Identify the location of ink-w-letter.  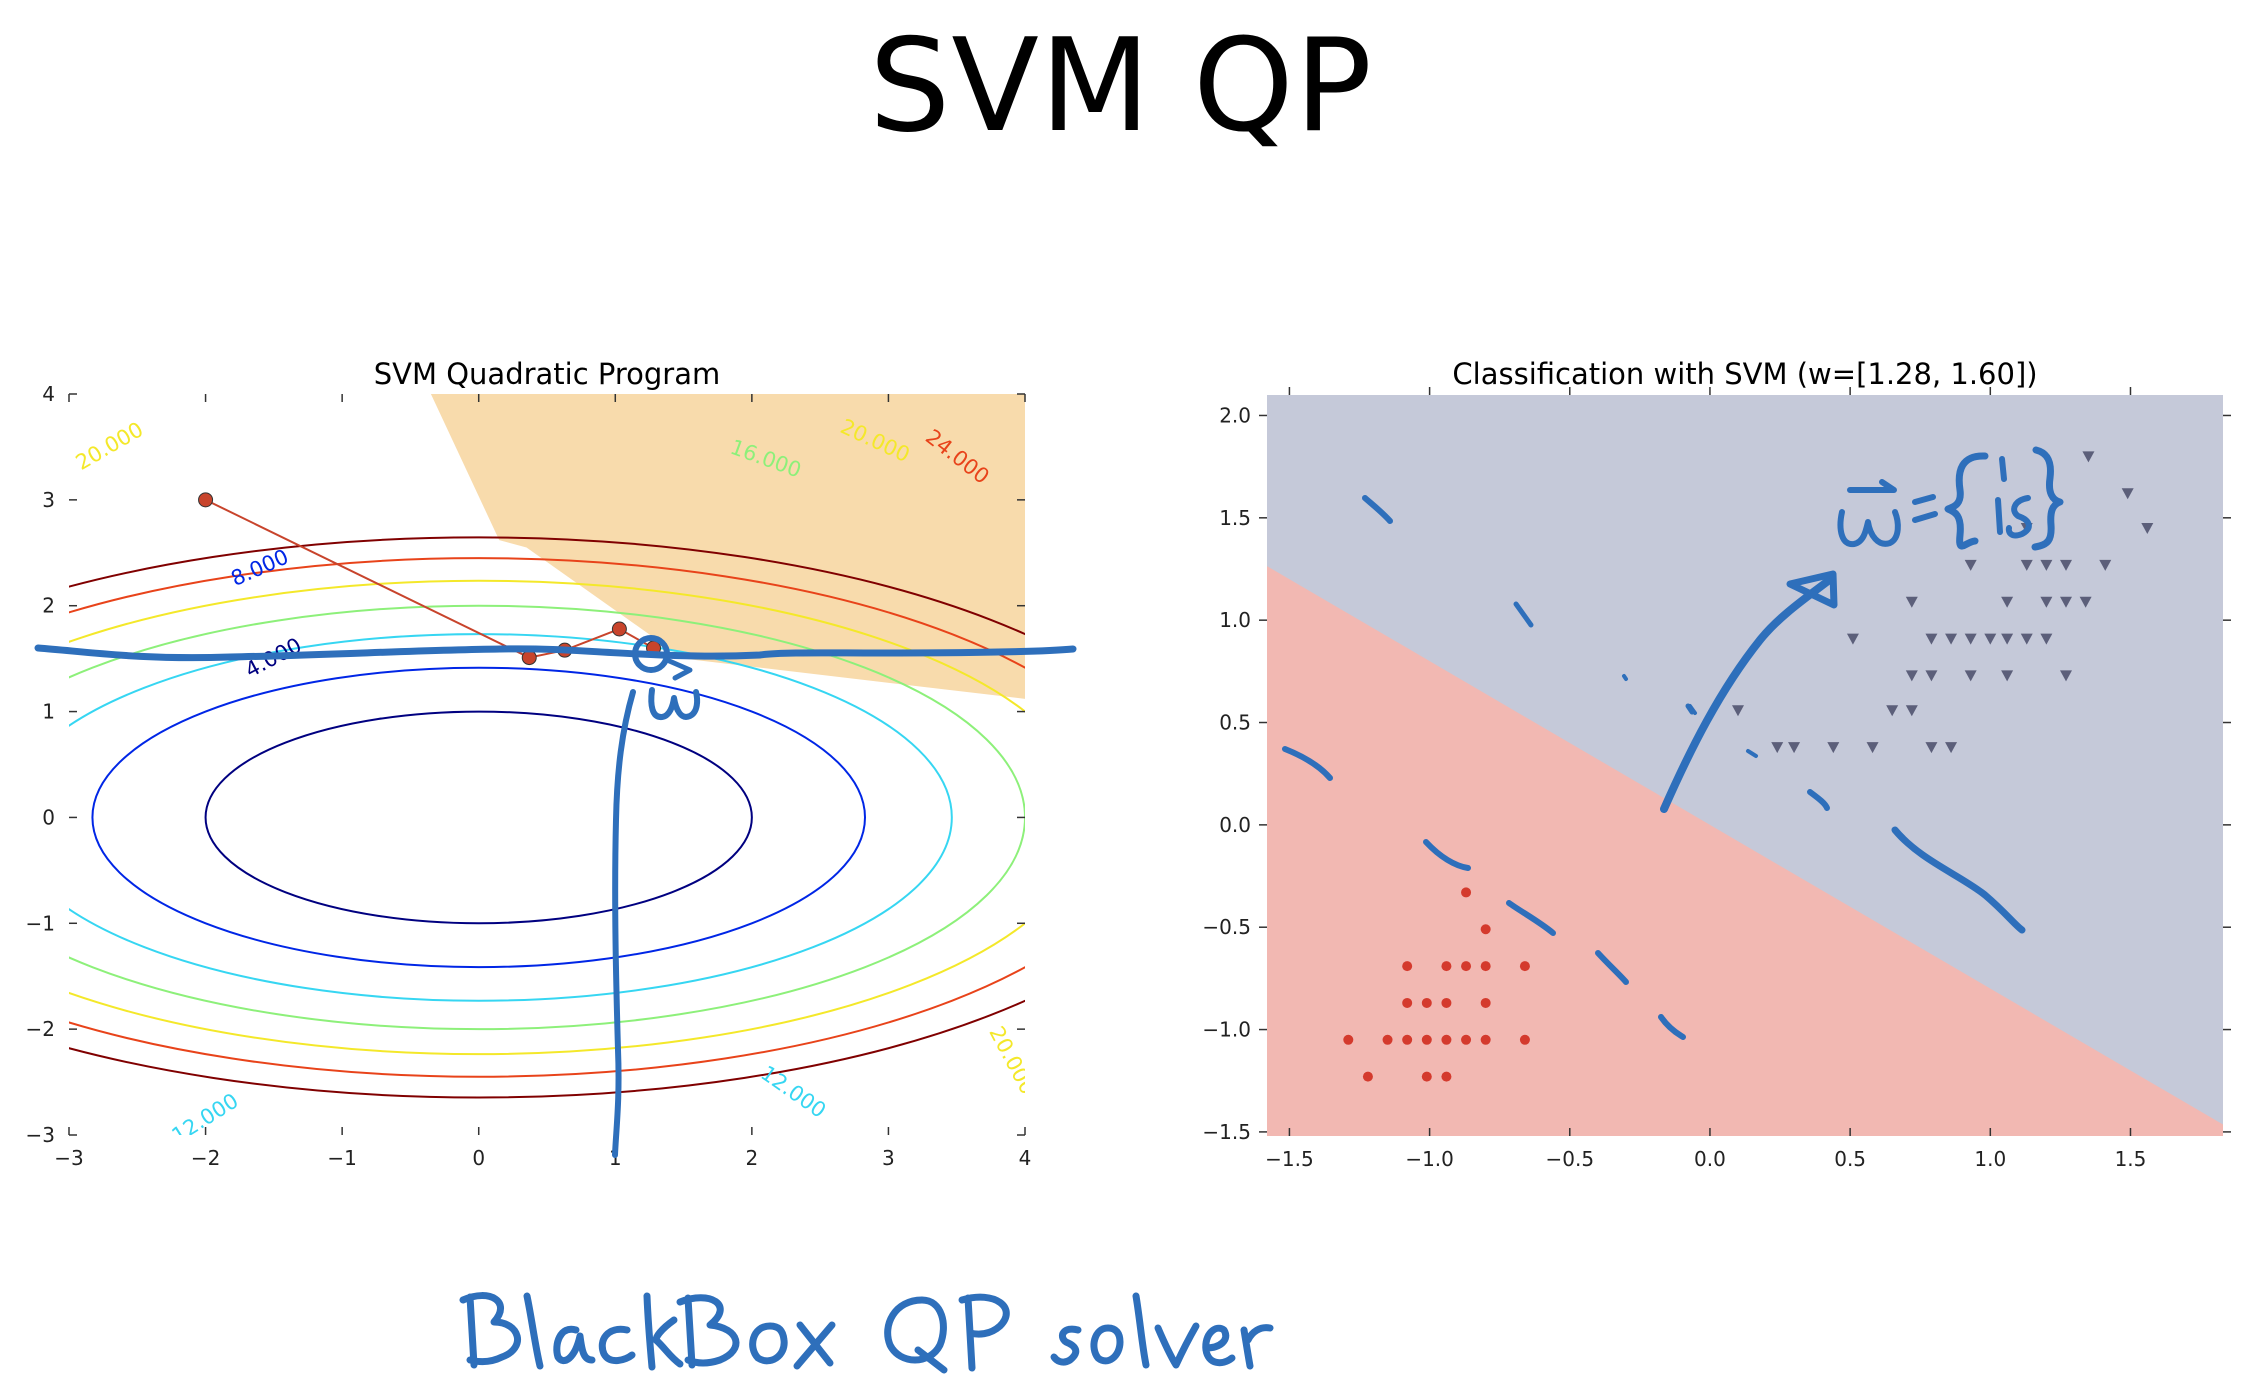
(674, 703).